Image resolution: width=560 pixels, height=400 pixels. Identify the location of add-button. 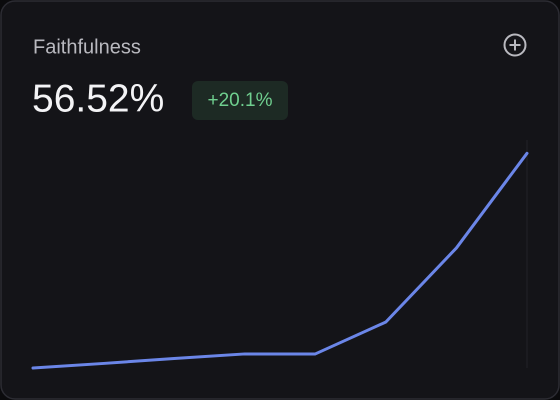
(515, 45).